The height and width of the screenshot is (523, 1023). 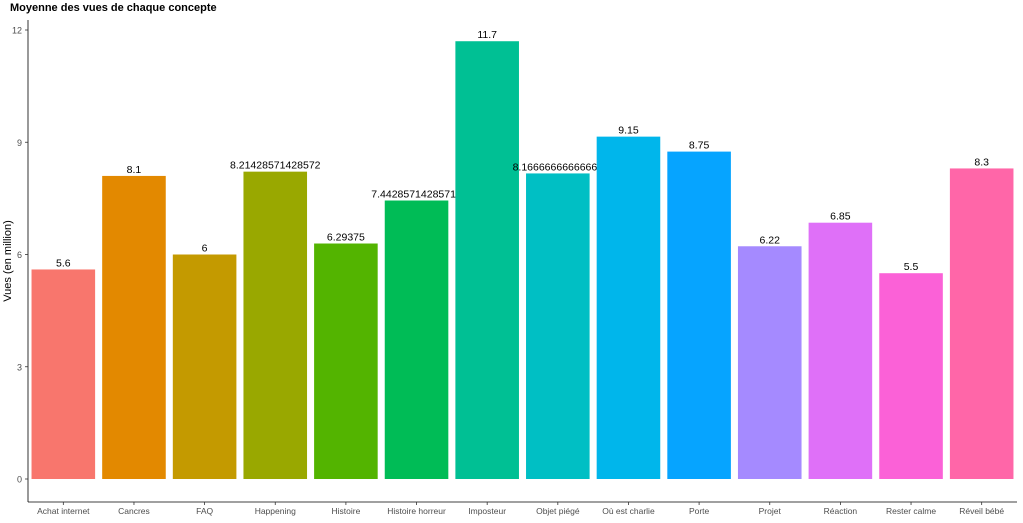 I want to click on data-label: 6.85, so click(x=840, y=217).